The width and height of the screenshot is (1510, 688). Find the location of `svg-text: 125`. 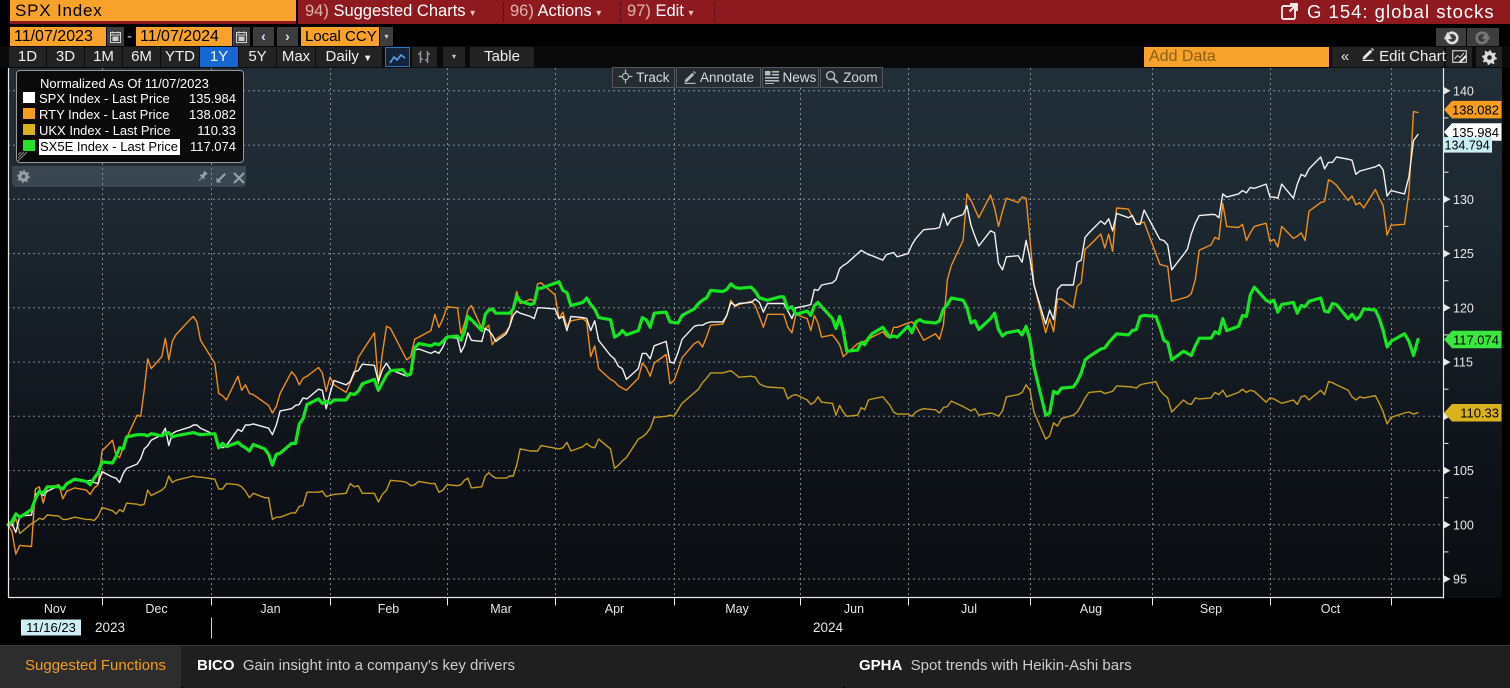

svg-text: 125 is located at coordinates (1463, 254).